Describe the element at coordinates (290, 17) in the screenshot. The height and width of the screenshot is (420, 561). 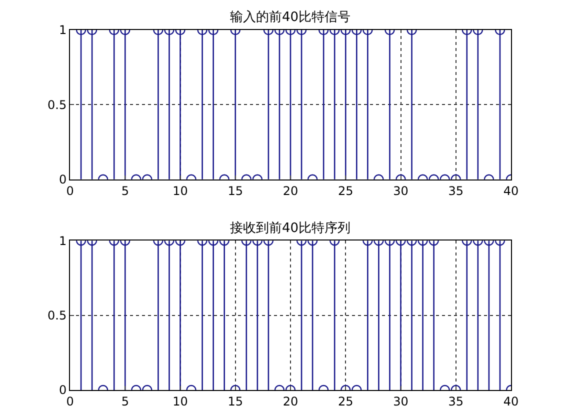
I see `chart-title: 输入的前40比特信号` at that location.